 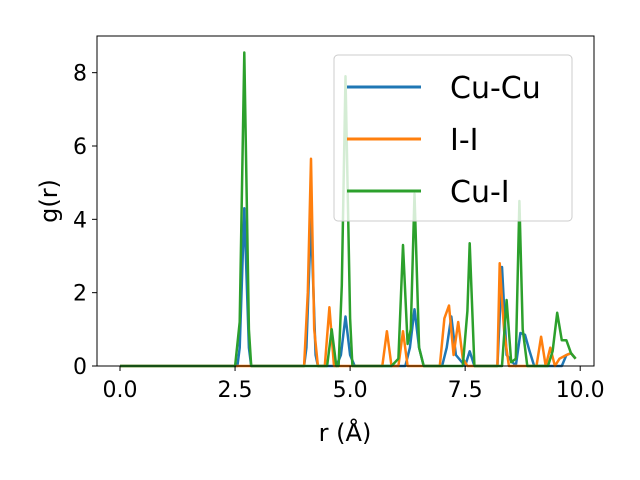 I want to click on legend-label-cu-i: Cu-I, so click(x=480, y=192).